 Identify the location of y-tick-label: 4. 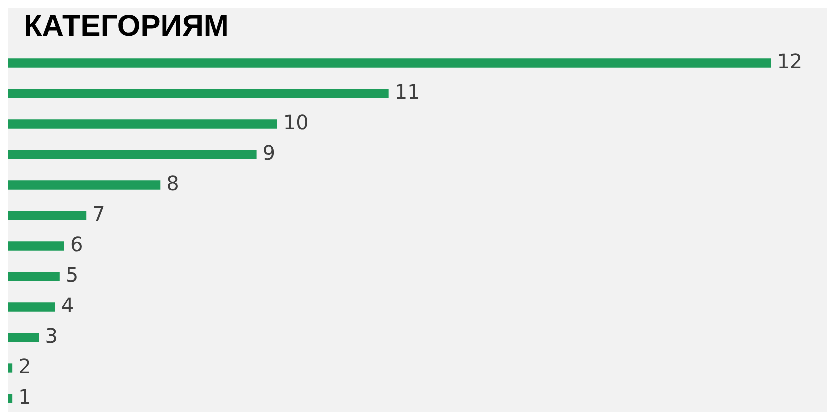
(67, 305).